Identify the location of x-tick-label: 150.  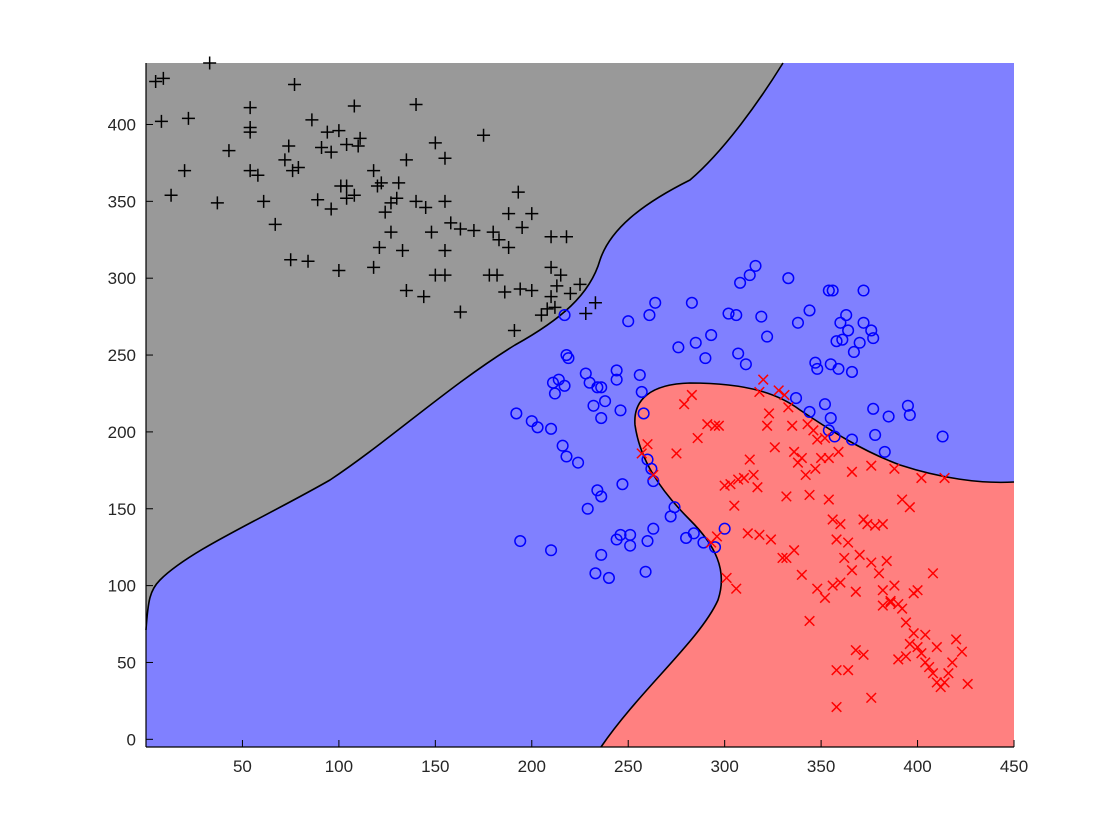
(435, 766).